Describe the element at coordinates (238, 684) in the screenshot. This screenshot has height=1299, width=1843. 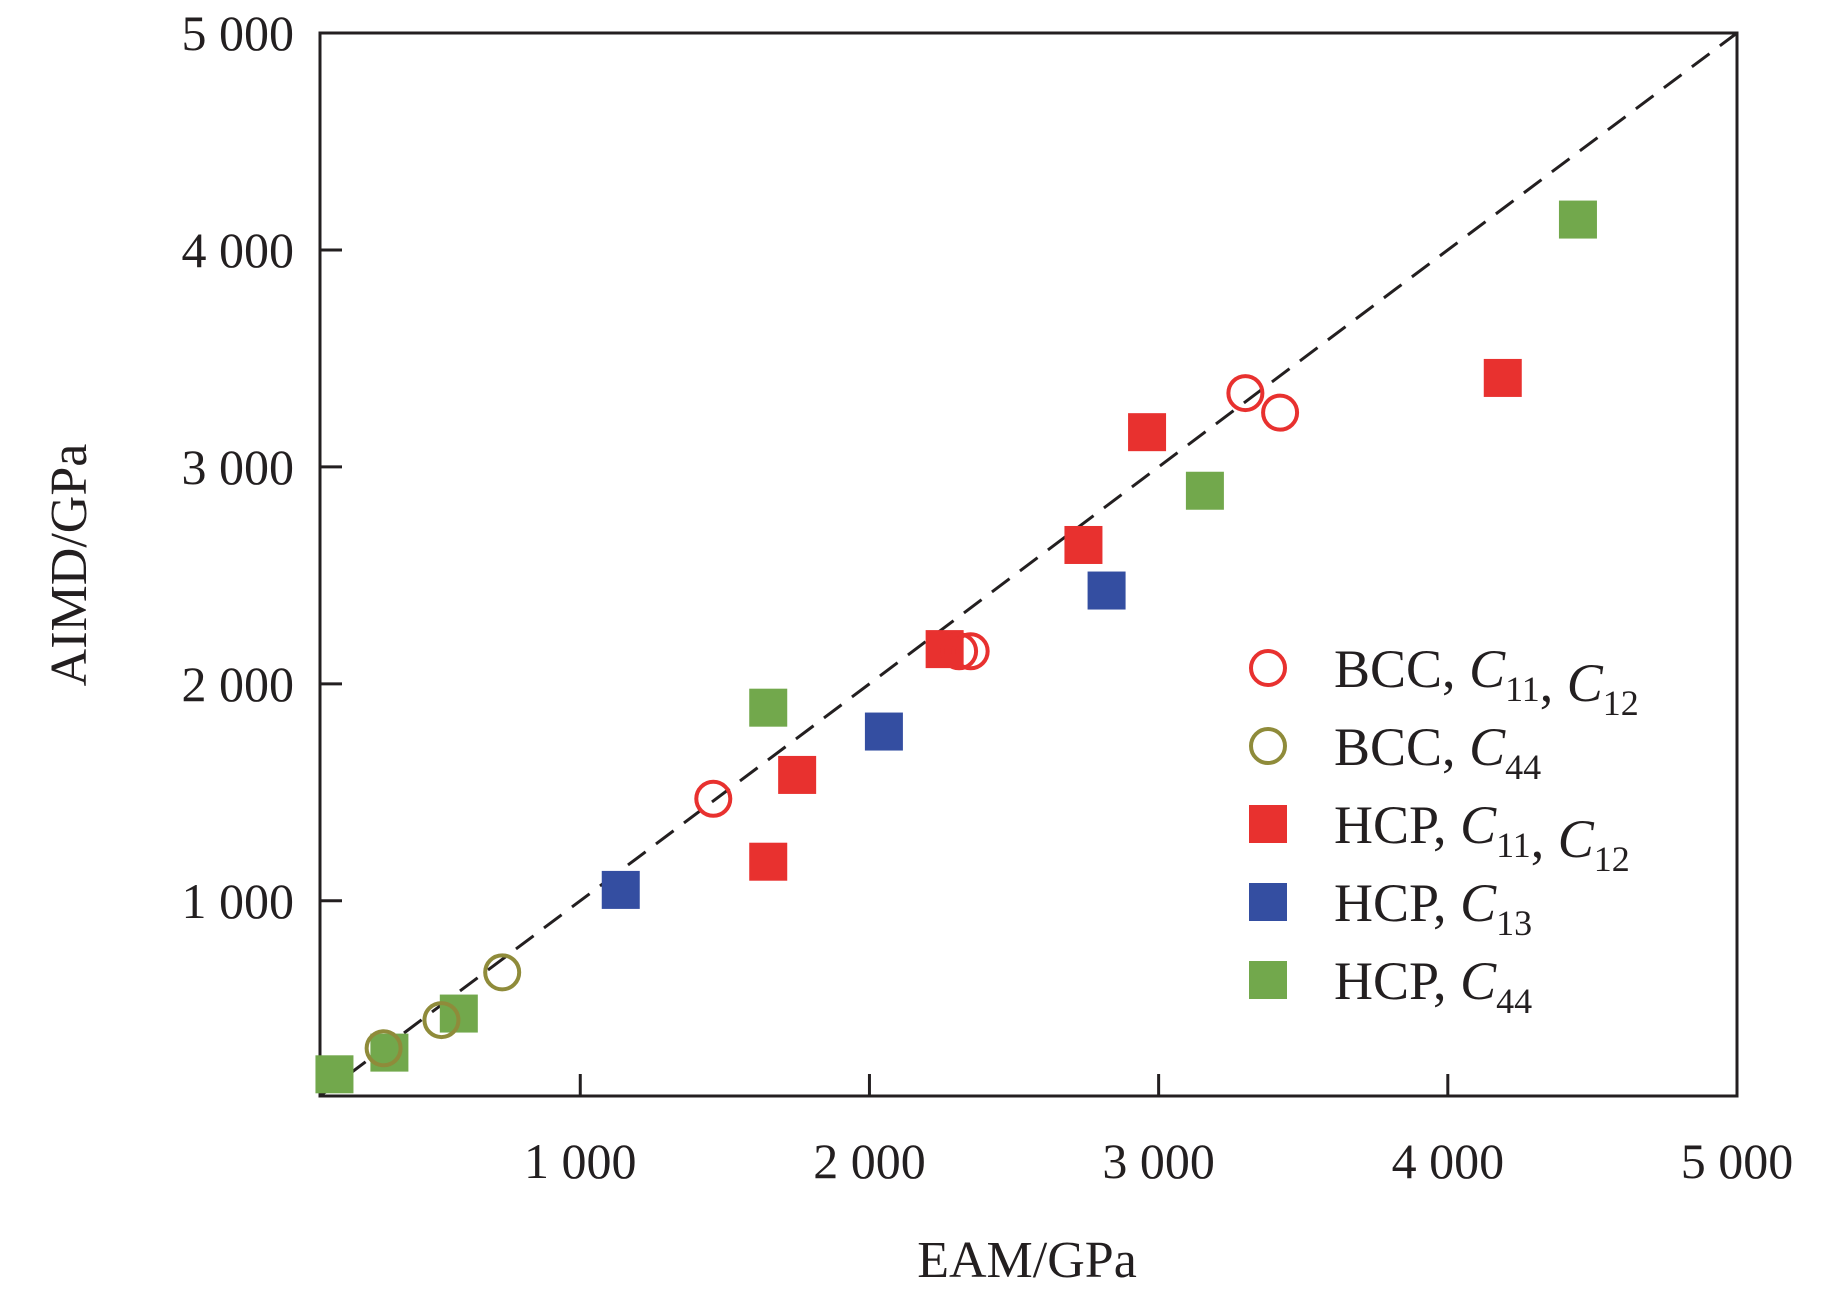
I see `y-tick-label: 2 000` at that location.